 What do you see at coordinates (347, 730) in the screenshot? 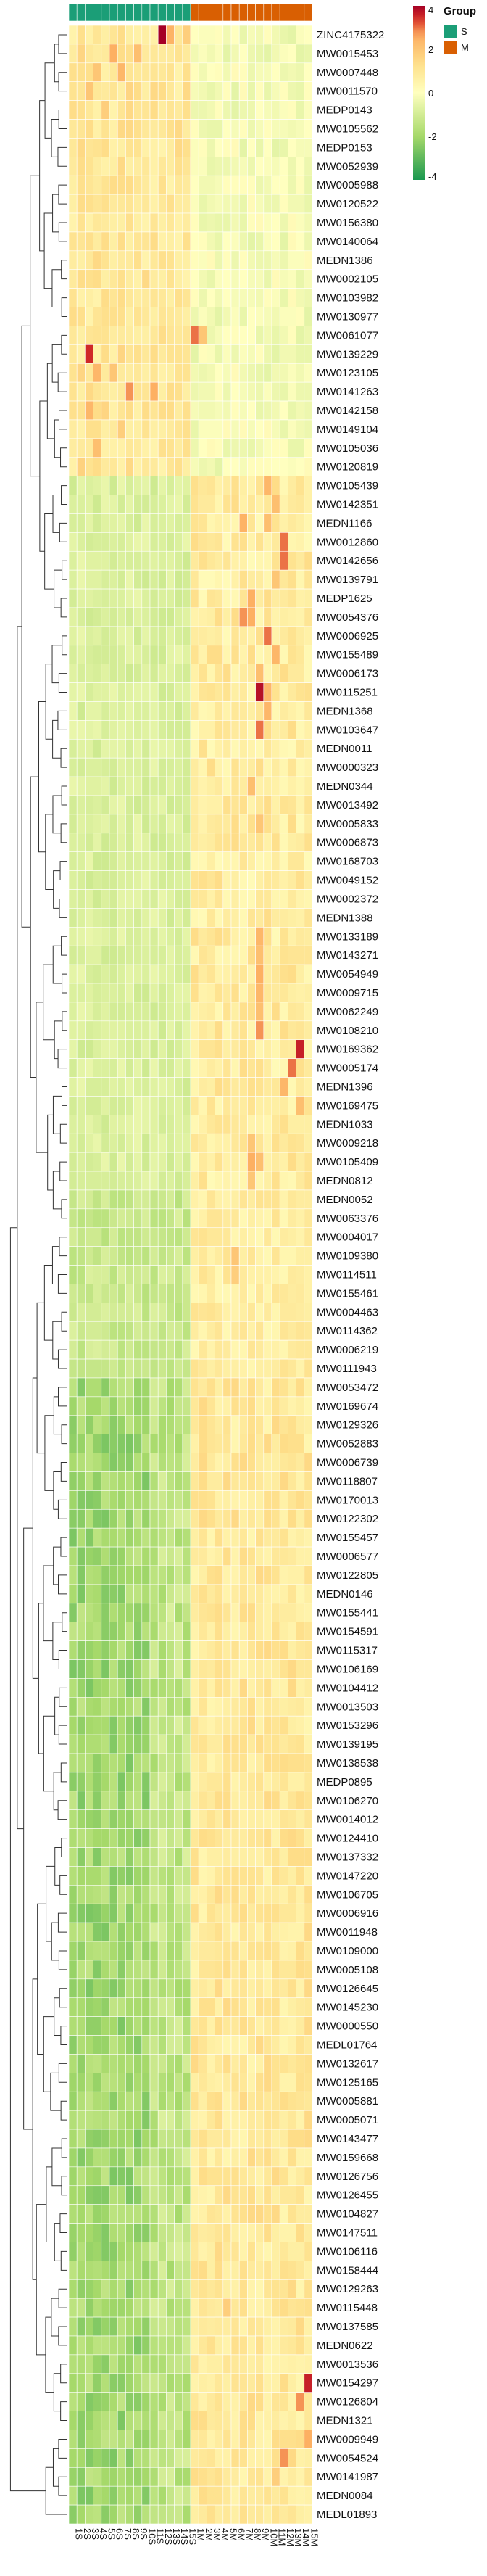
I see `row-label: MW0103647` at bounding box center [347, 730].